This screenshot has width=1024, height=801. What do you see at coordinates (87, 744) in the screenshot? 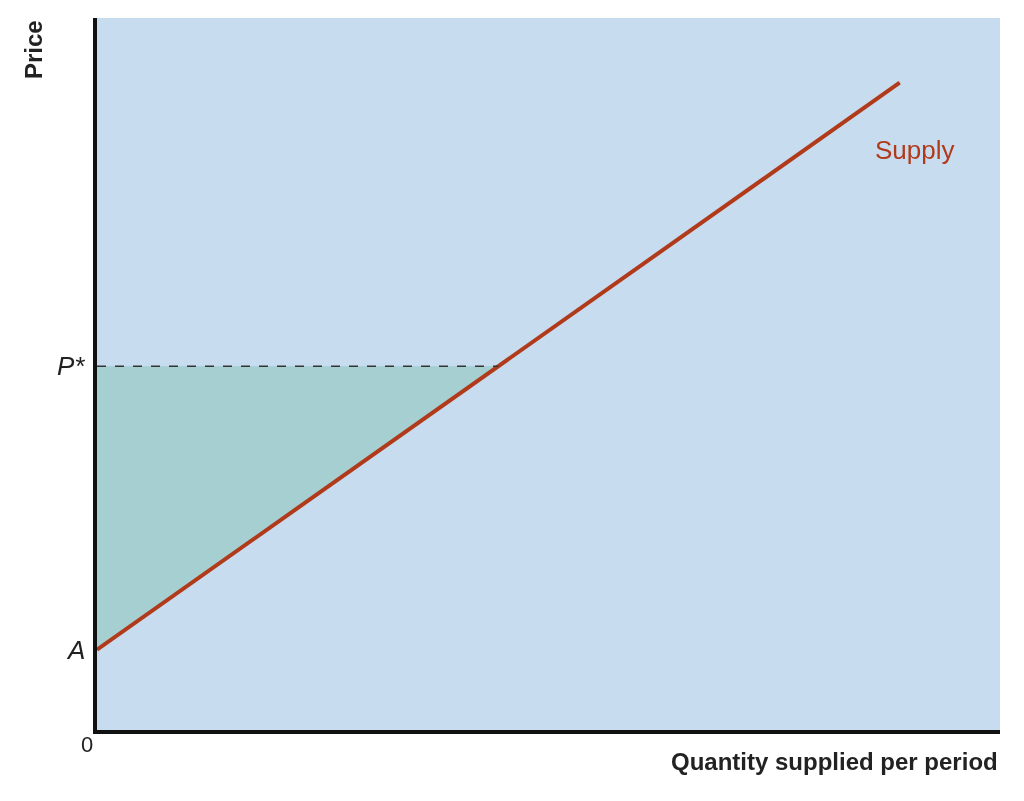
I see `text: 0` at bounding box center [87, 744].